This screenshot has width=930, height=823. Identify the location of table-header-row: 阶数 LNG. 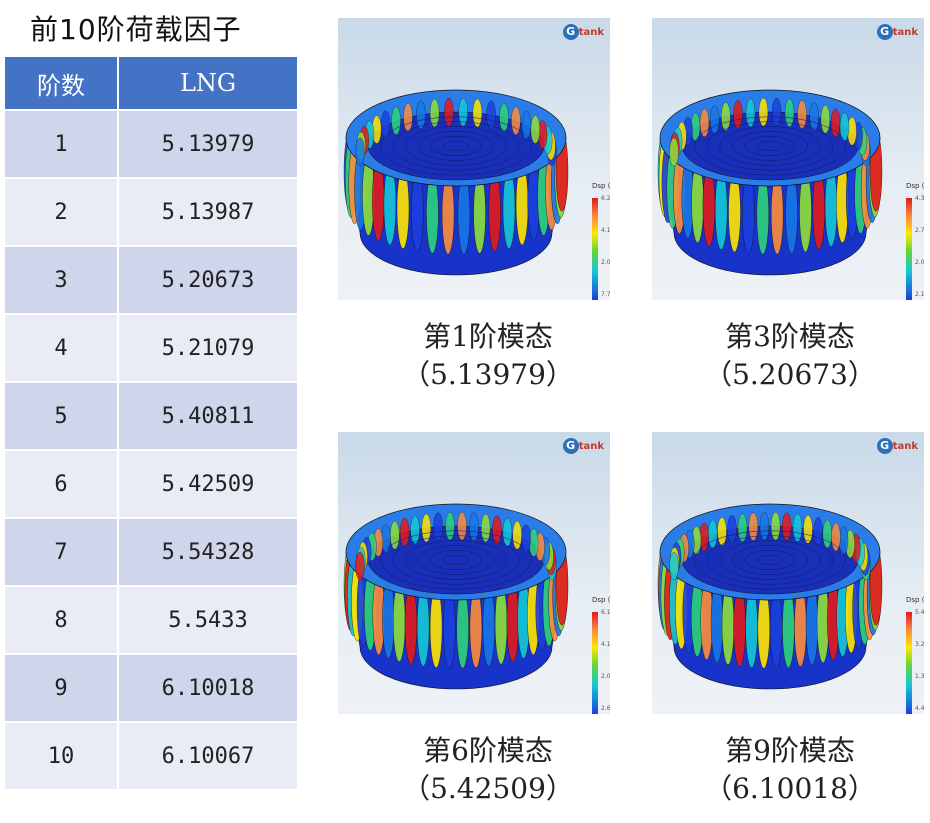
(151, 83).